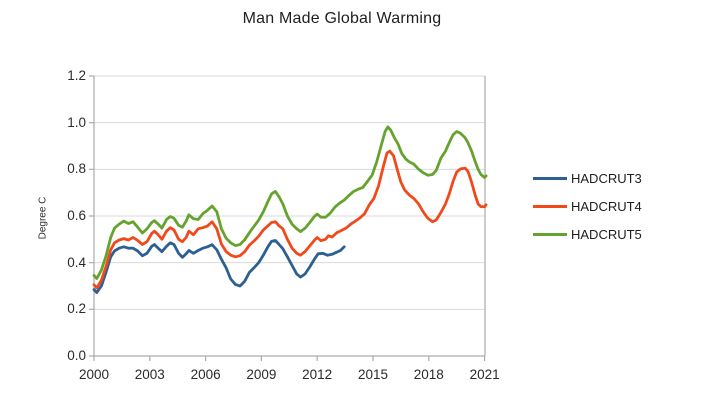  I want to click on x-tick-label: 2006, so click(205, 374).